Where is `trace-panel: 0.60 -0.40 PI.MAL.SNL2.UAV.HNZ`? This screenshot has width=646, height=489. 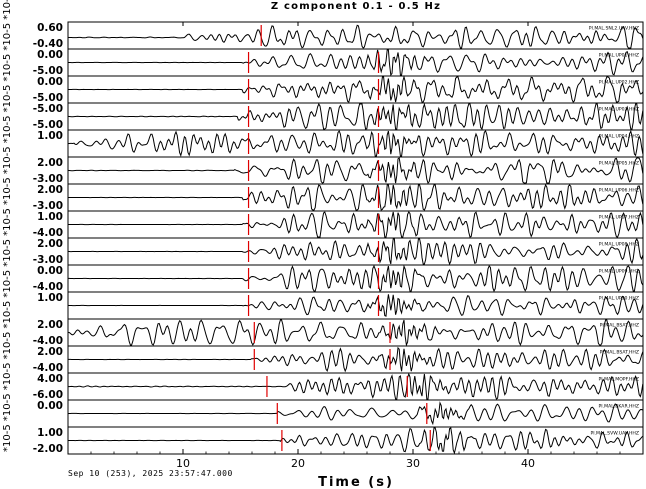 trace-panel: 0.60 -0.40 PI.MAL.SNL2.UAV.HNZ is located at coordinates (338, 35).